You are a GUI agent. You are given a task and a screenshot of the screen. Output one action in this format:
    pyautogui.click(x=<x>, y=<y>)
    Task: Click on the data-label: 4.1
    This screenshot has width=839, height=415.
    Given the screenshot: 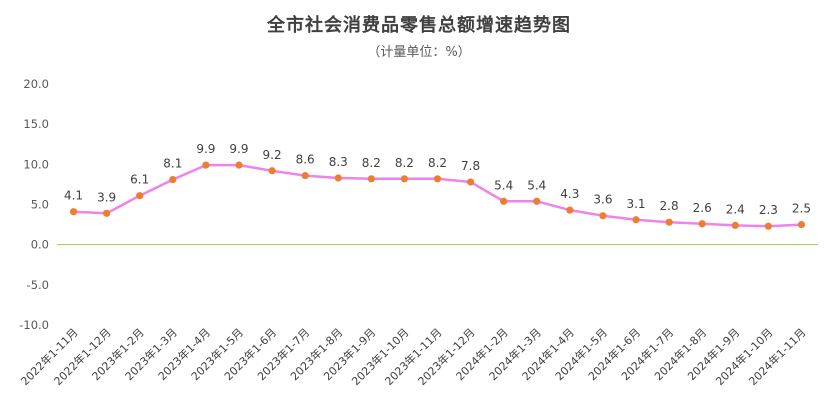 What is the action you would take?
    pyautogui.click(x=73, y=196)
    